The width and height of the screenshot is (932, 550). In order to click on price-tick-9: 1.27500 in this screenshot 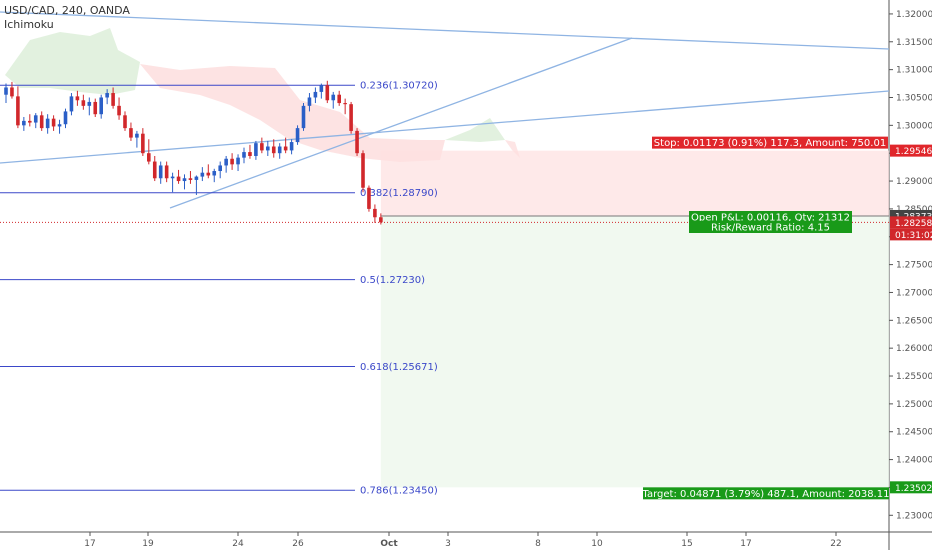, I will do `click(914, 266)`.